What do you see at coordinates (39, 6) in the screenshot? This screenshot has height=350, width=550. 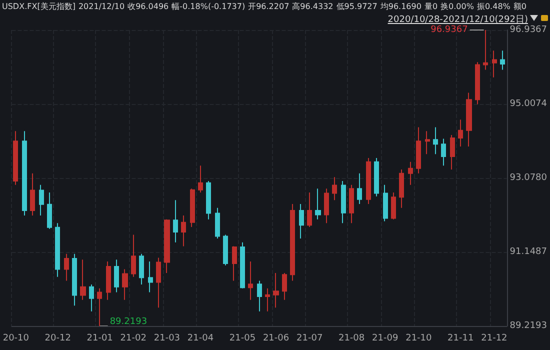 I see `chart-title: USDX.FX[美元指数]` at bounding box center [39, 6].